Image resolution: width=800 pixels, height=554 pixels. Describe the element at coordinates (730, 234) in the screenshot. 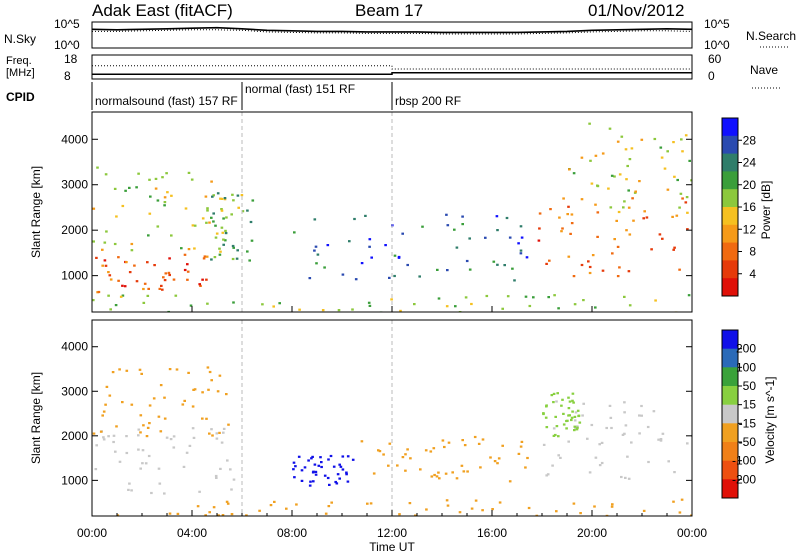

I see `colorbar-swatch` at that location.